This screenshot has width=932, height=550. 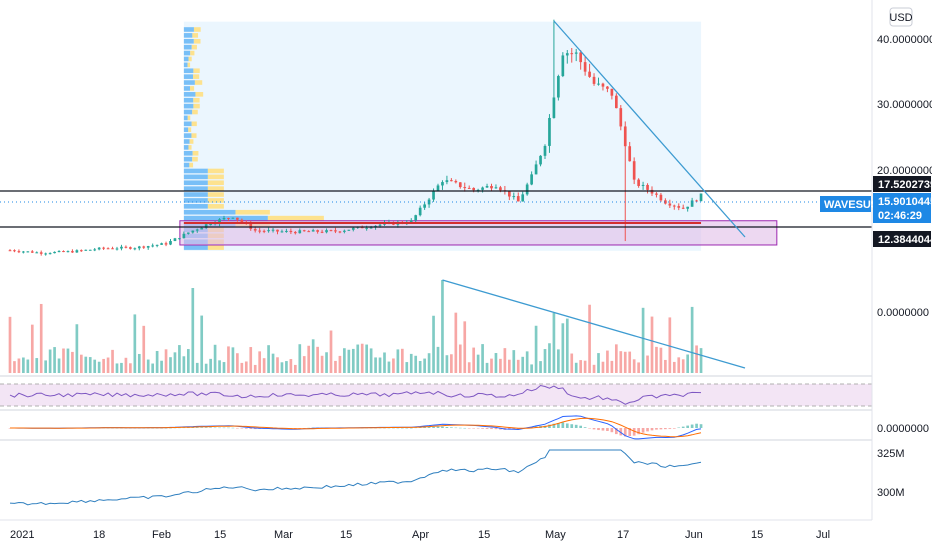 I want to click on rsi-pane, so click(x=436, y=395).